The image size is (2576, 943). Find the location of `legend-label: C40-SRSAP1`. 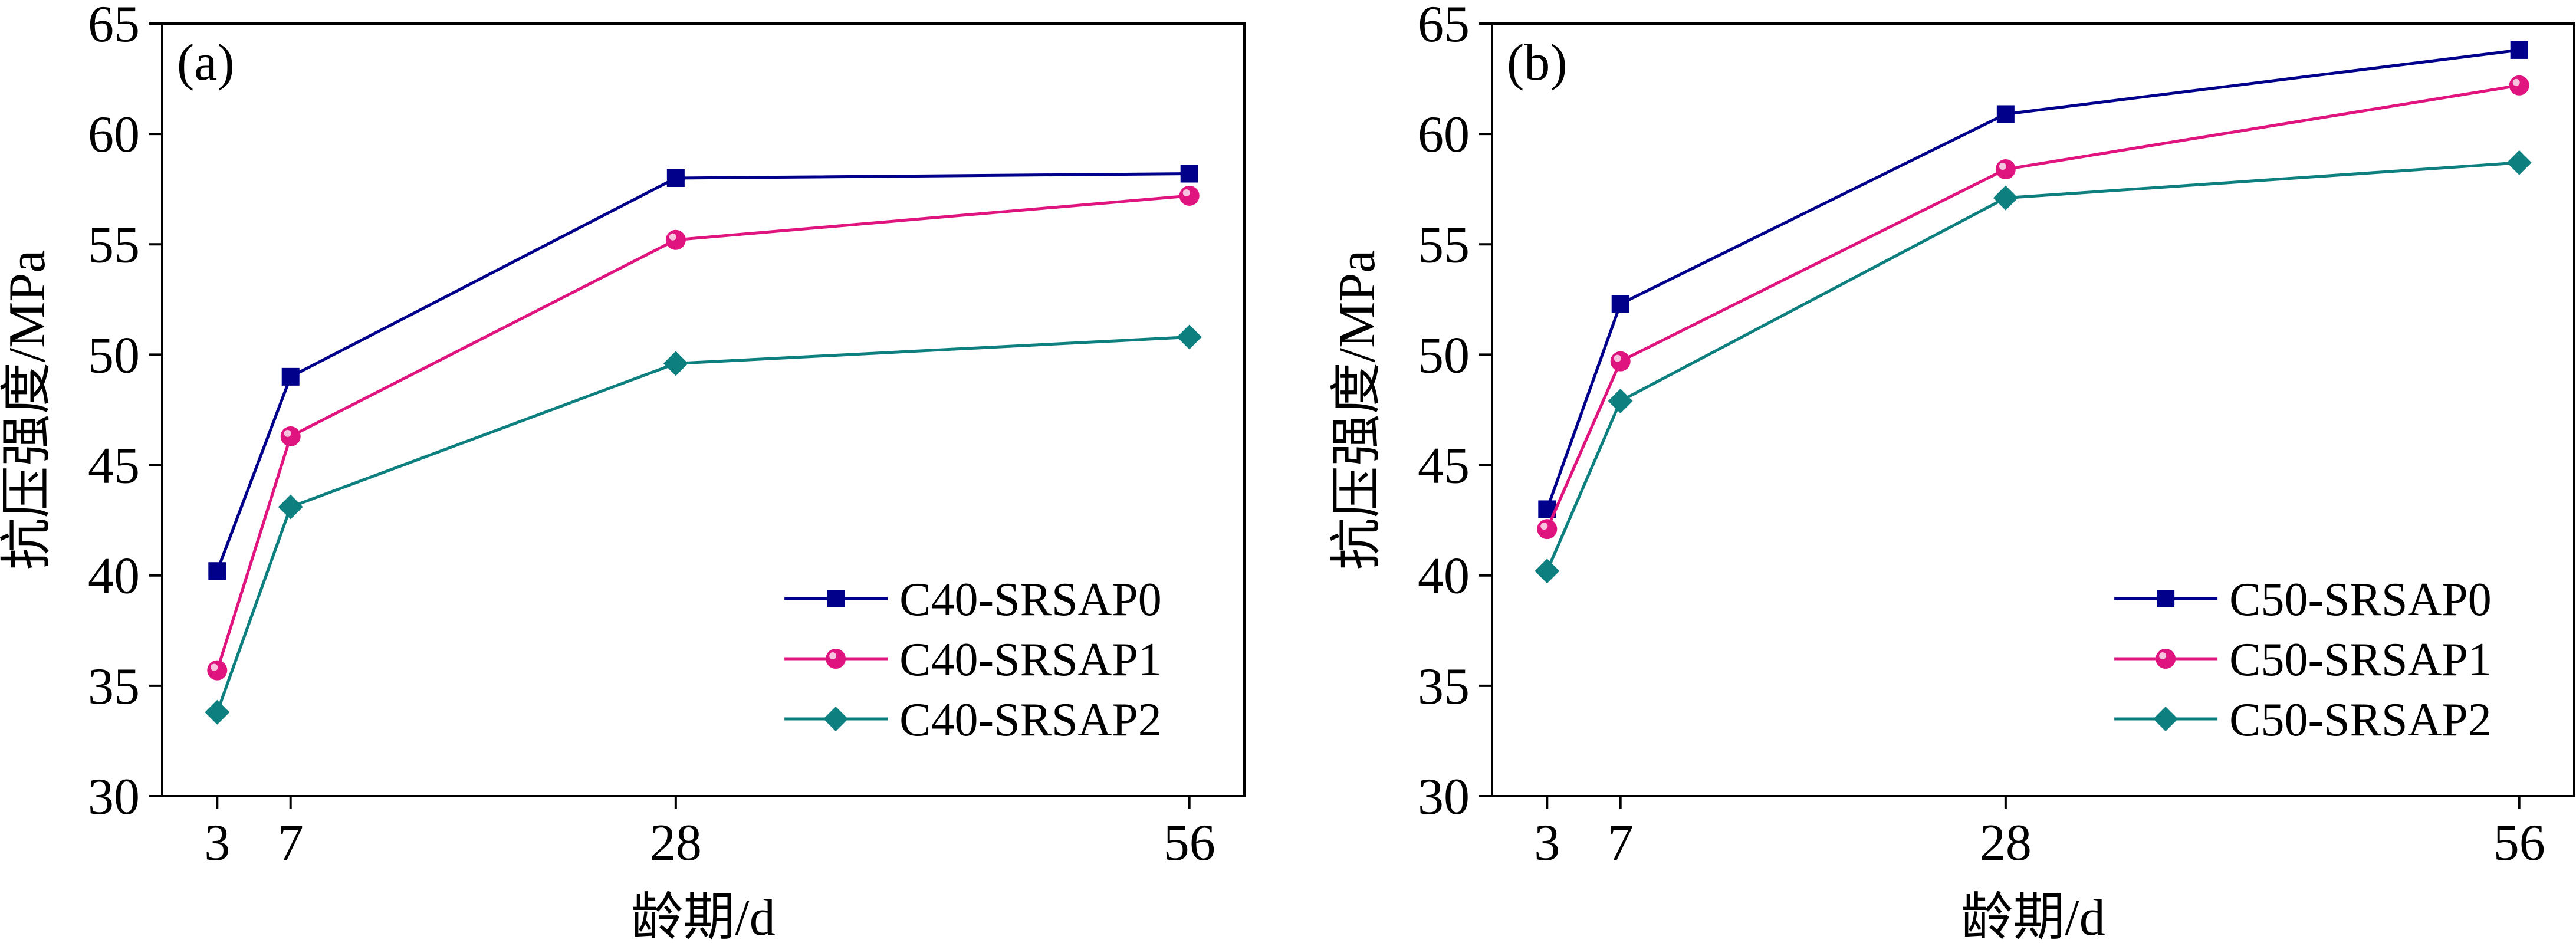

legend-label: C40-SRSAP1 is located at coordinates (1030, 660).